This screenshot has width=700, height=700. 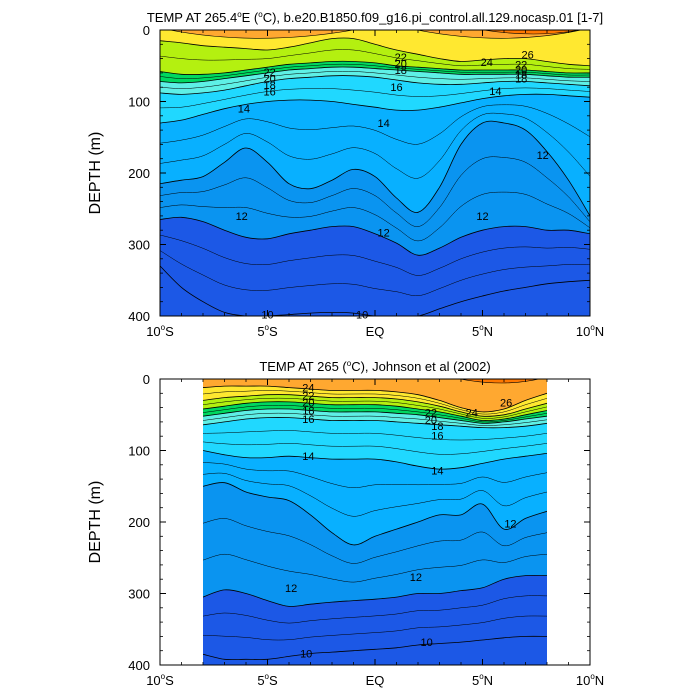 I want to click on y-tick-label: 100, so click(x=139, y=102).